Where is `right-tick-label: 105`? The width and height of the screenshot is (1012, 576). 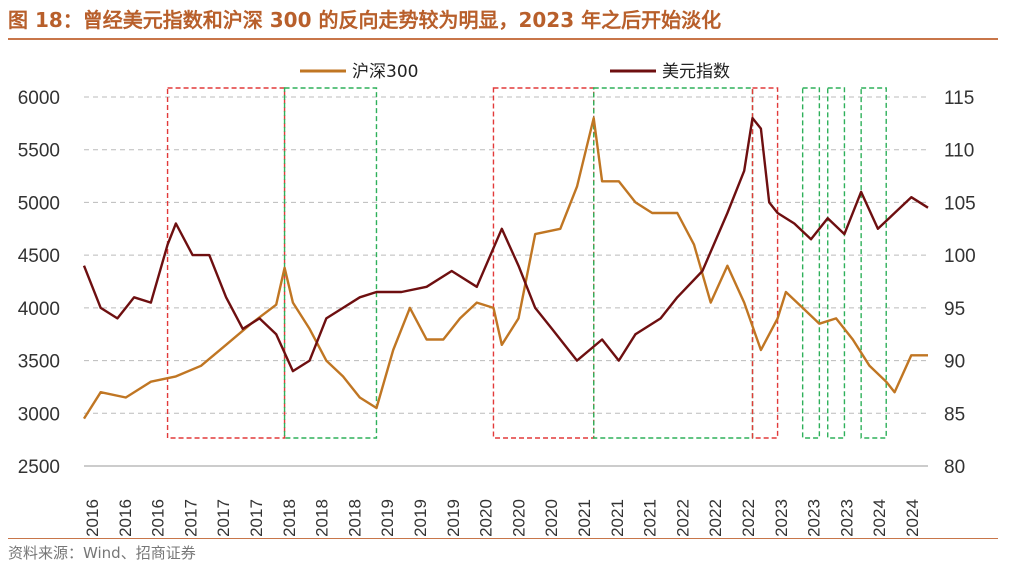 right-tick-label: 105 is located at coordinates (960, 203).